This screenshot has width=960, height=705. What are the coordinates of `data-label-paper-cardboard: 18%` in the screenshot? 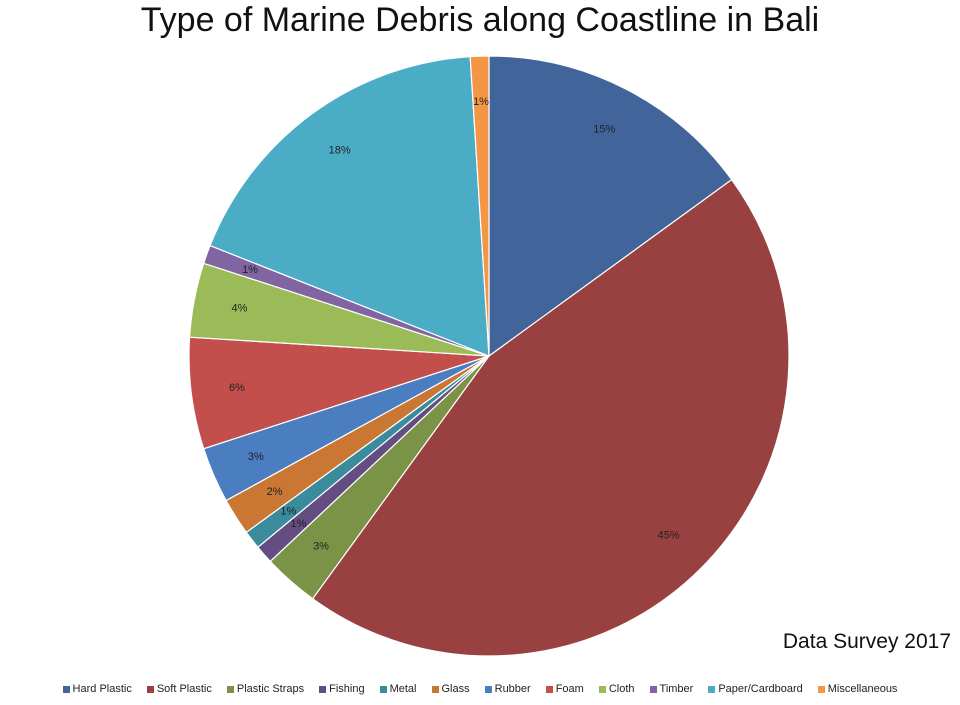 It's located at (340, 151).